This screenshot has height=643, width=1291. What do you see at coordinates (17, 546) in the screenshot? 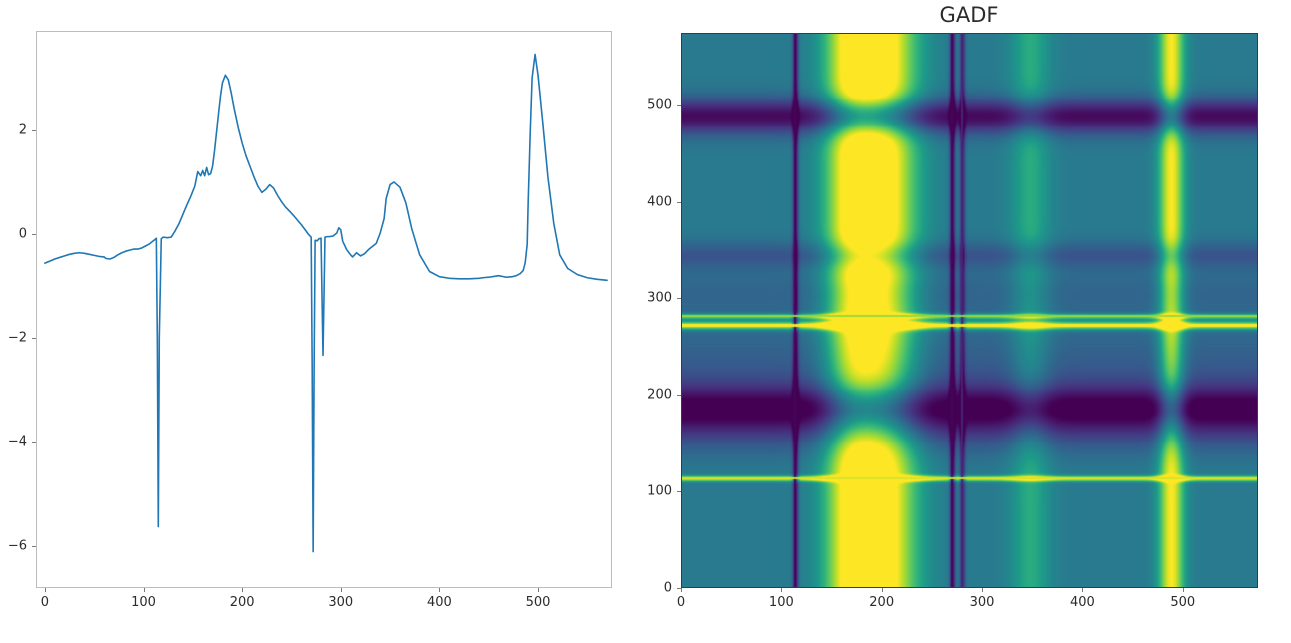
I see `y-tick-label--6: −6` at bounding box center [17, 546].